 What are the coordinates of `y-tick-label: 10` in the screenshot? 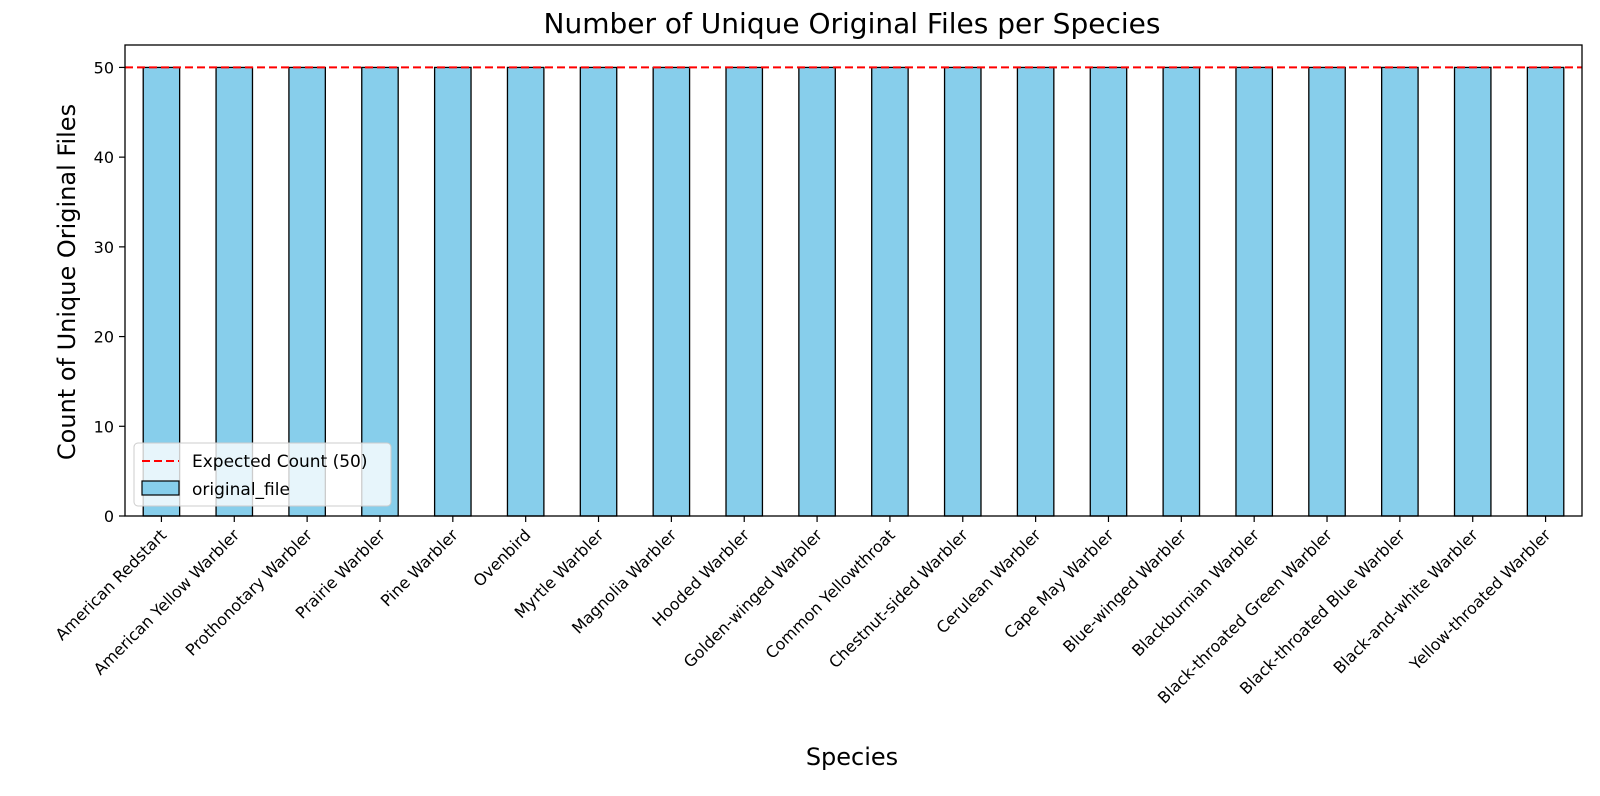 It's located at (104, 426).